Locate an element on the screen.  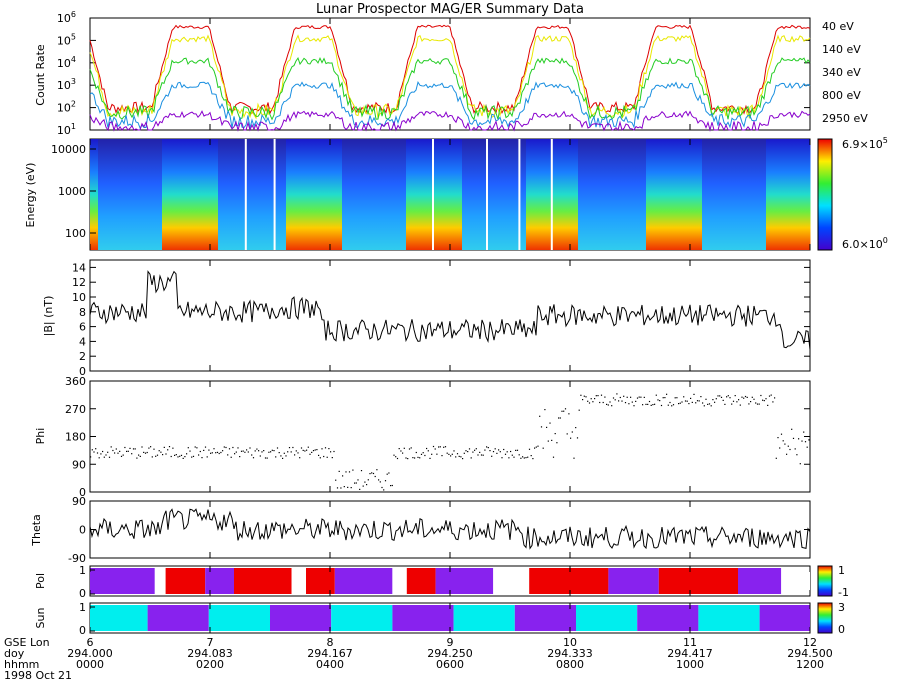
bmag-ytick-label: 14 is located at coordinates (79, 267).